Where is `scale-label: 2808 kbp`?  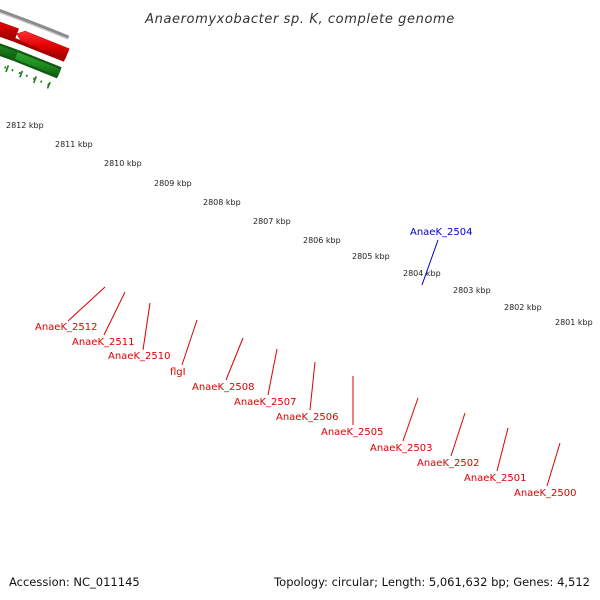
scale-label: 2808 kbp is located at coordinates (222, 202).